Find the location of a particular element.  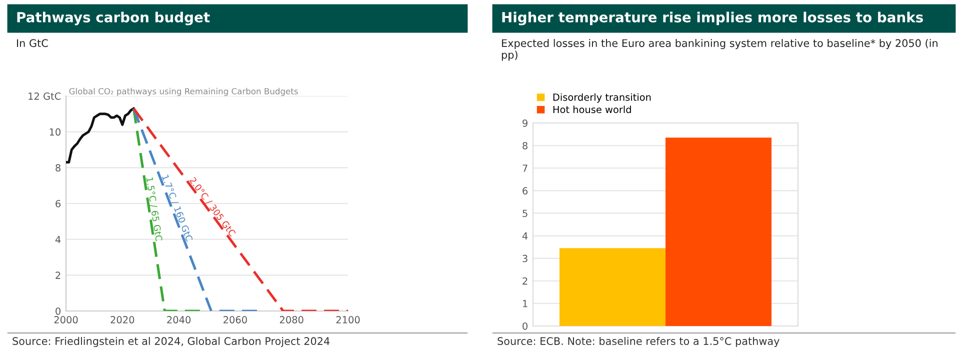

chart-title: Higher temperature rise implies more losses to banks is located at coordinates (712, 19).